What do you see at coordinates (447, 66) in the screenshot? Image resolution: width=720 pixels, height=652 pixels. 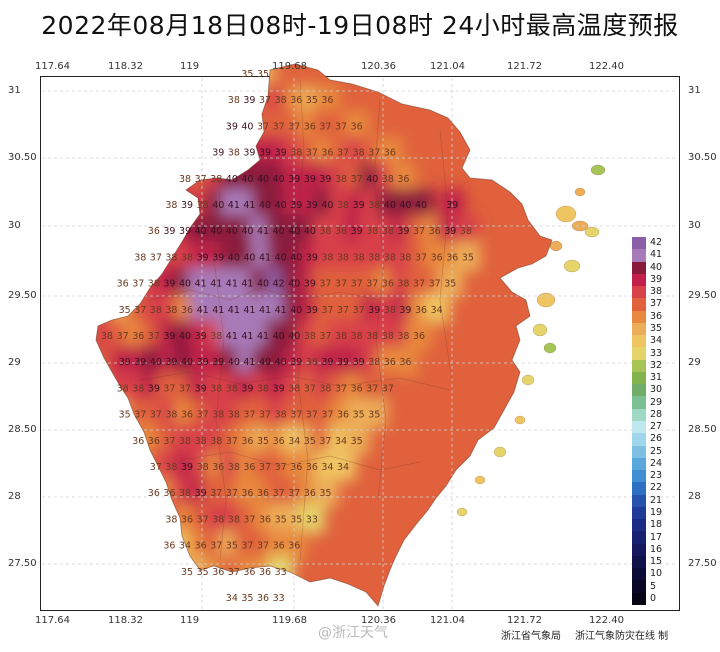 I see `longitude-label-top: 121.04` at bounding box center [447, 66].